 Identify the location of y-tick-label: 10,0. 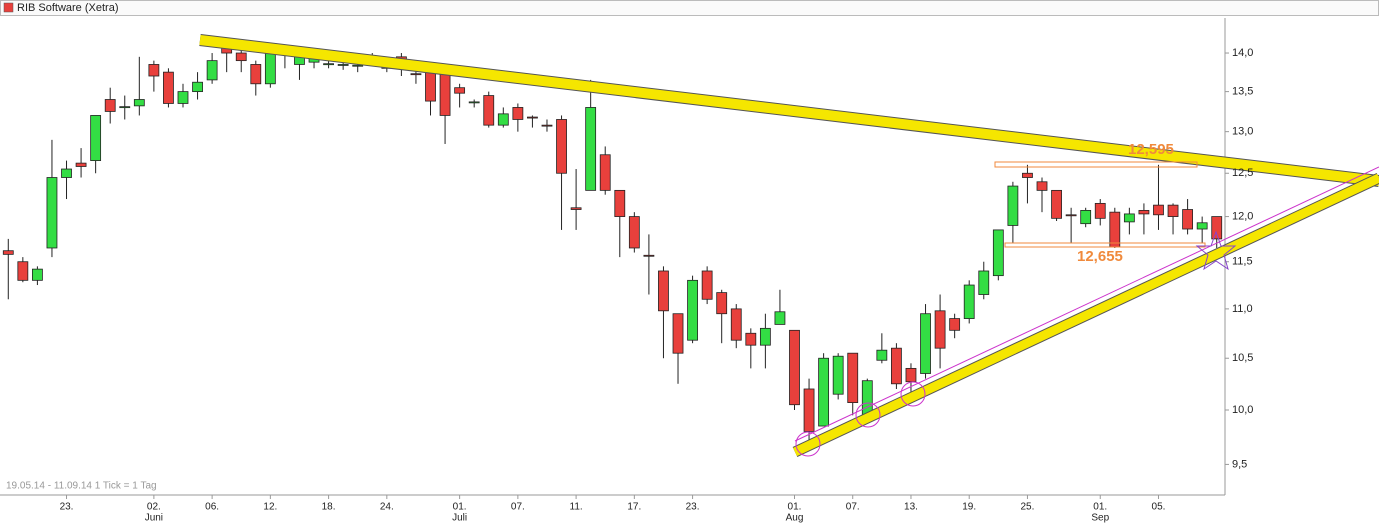
(1242, 410).